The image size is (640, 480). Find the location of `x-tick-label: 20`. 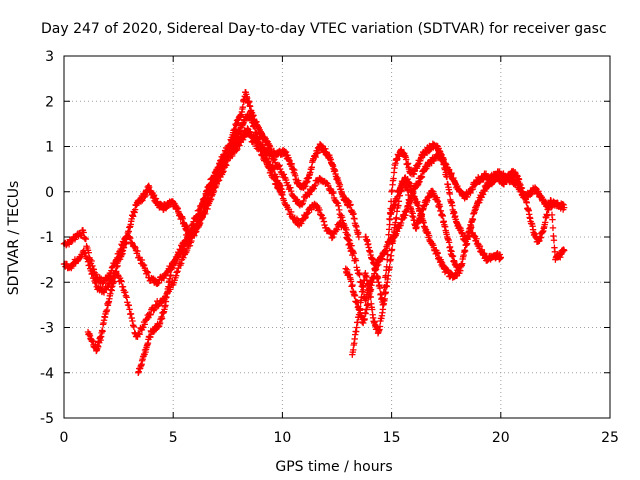

x-tick-label: 20 is located at coordinates (501, 438).